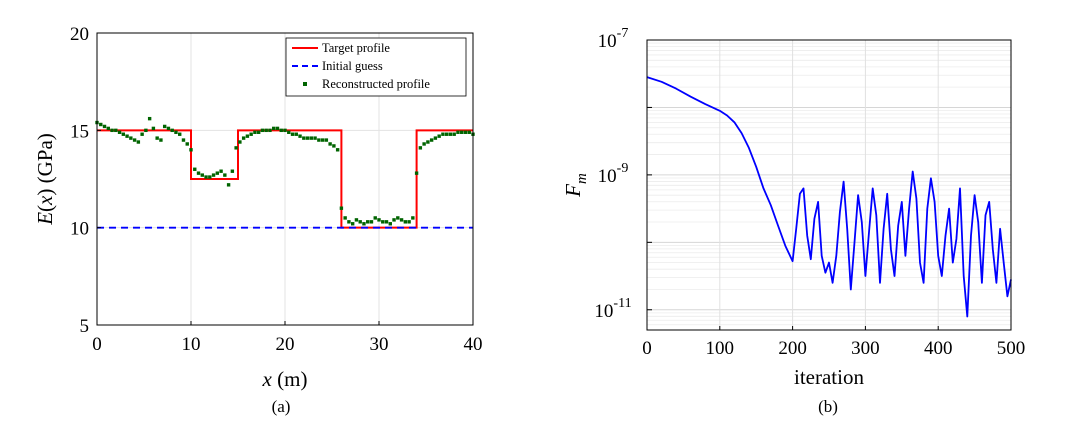 This screenshot has height=431, width=1080. I want to click on chart-b-x-tick-label: 200, so click(792, 348).